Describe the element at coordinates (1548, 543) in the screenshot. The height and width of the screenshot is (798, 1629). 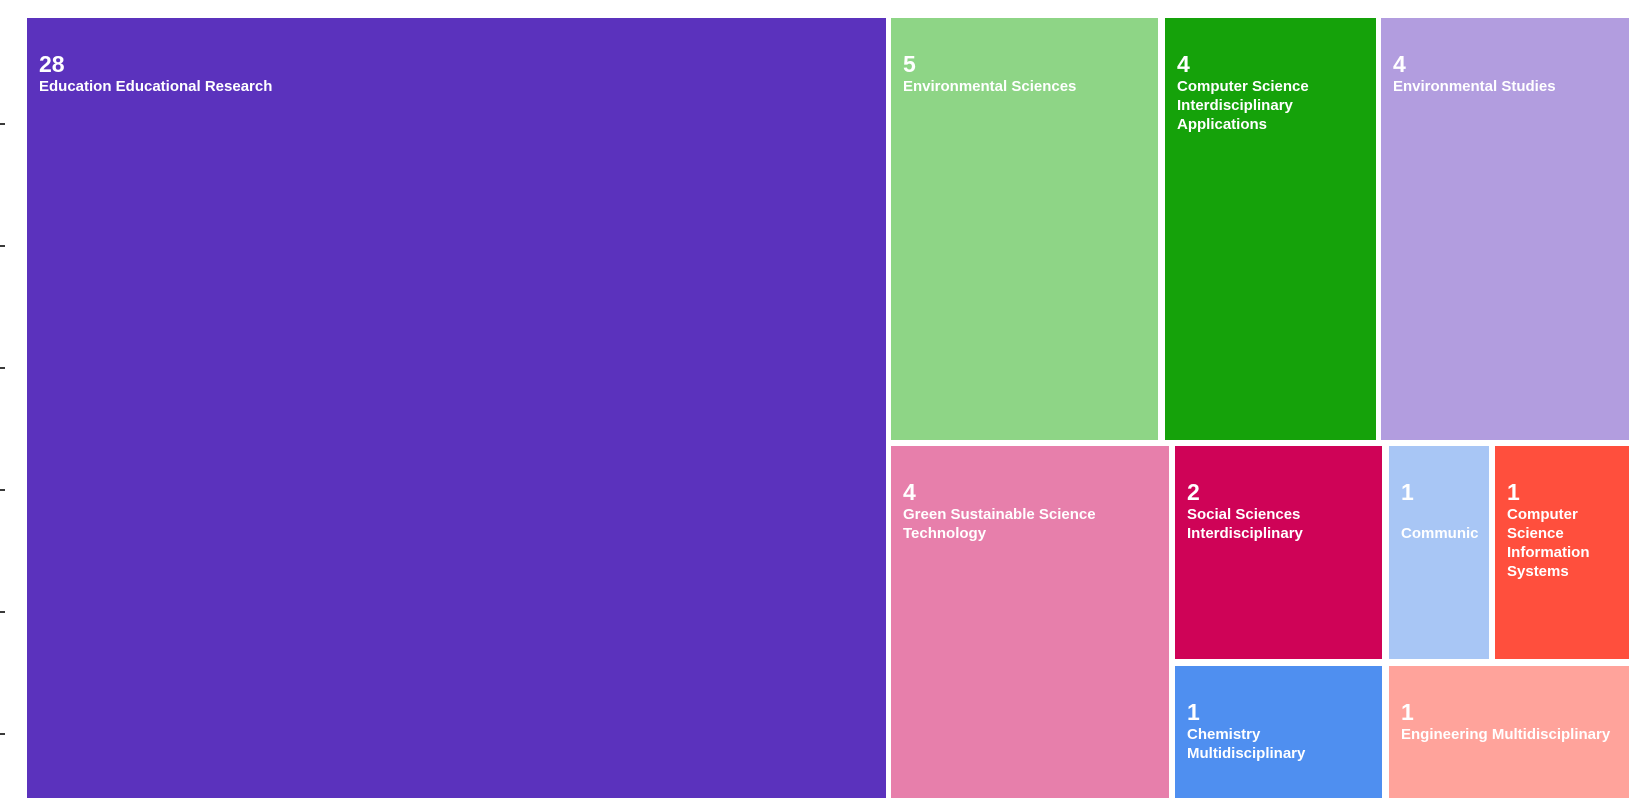
I see `tile-label: Computer Science Information Systems` at that location.